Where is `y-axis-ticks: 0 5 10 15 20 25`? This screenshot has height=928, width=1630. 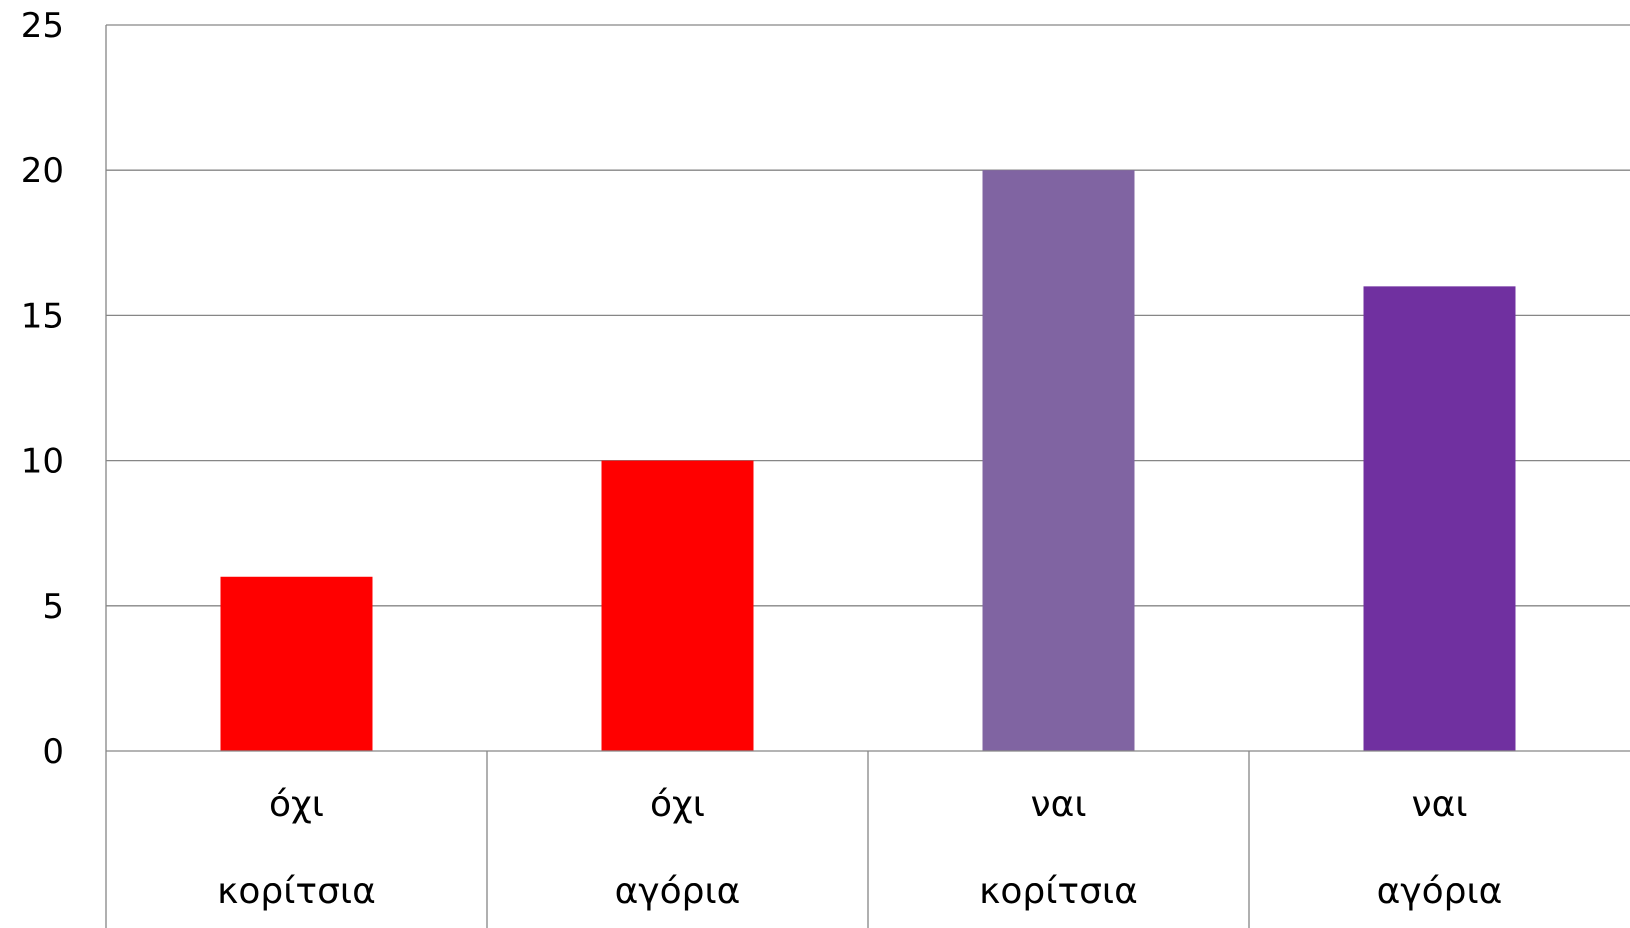
y-axis-ticks: 0 5 10 15 20 25 is located at coordinates (42, 389).